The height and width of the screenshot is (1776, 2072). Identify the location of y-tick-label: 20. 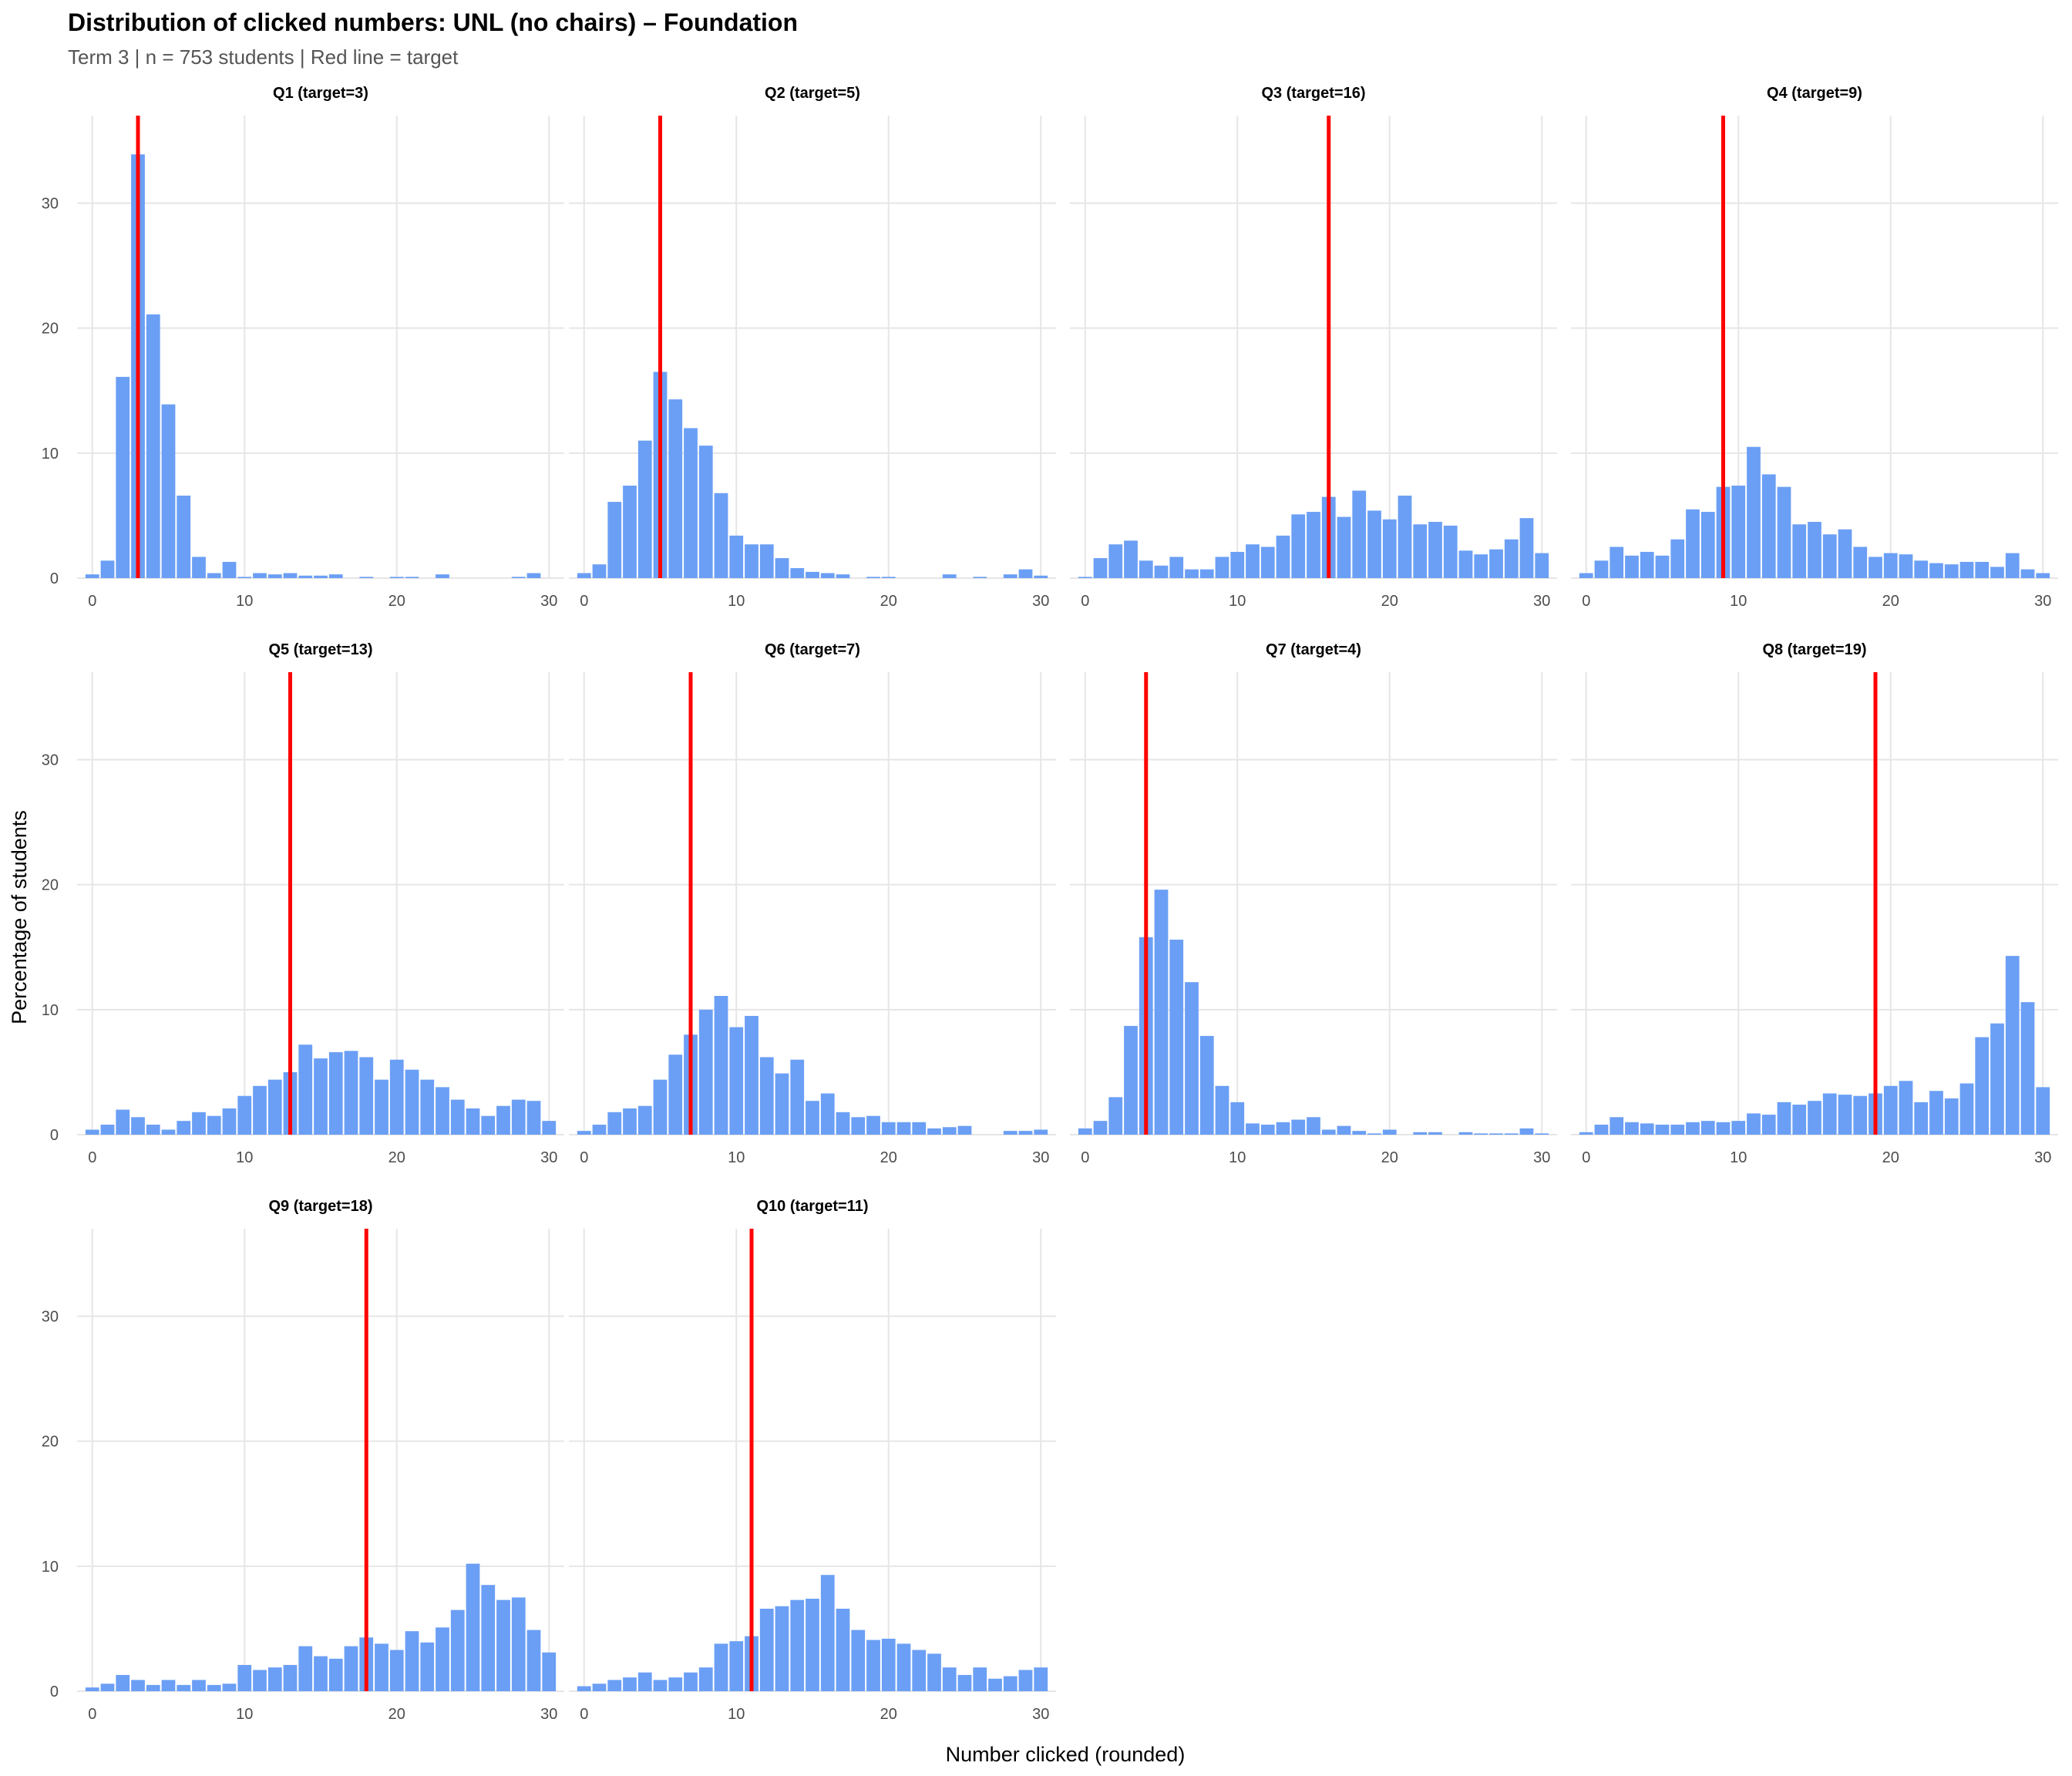
(51, 330).